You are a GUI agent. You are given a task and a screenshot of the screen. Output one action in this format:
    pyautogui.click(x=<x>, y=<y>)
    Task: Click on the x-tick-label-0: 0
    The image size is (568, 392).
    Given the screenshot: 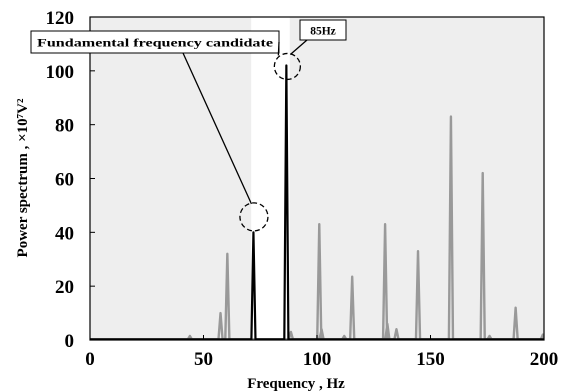 What is the action you would take?
    pyautogui.click(x=90, y=359)
    